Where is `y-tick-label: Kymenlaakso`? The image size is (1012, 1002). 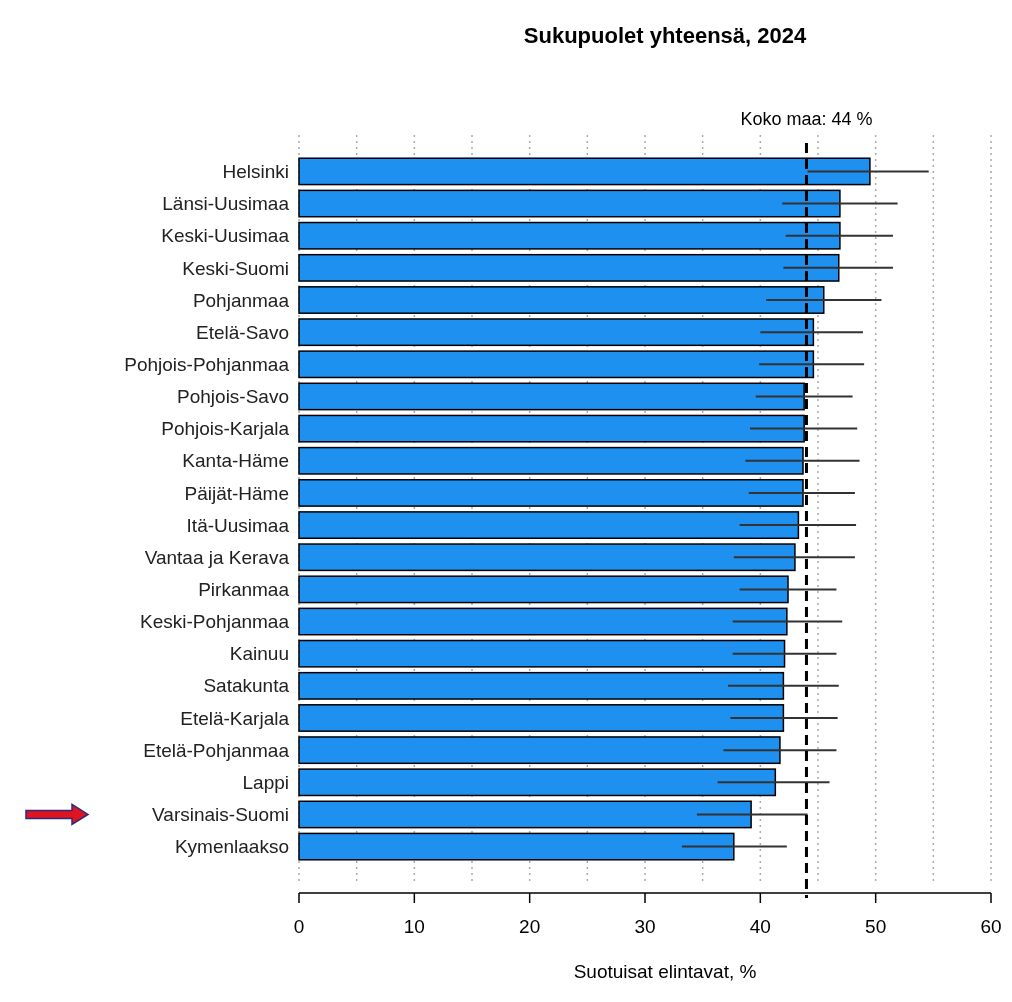
y-tick-label: Kymenlaakso is located at coordinates (231, 847).